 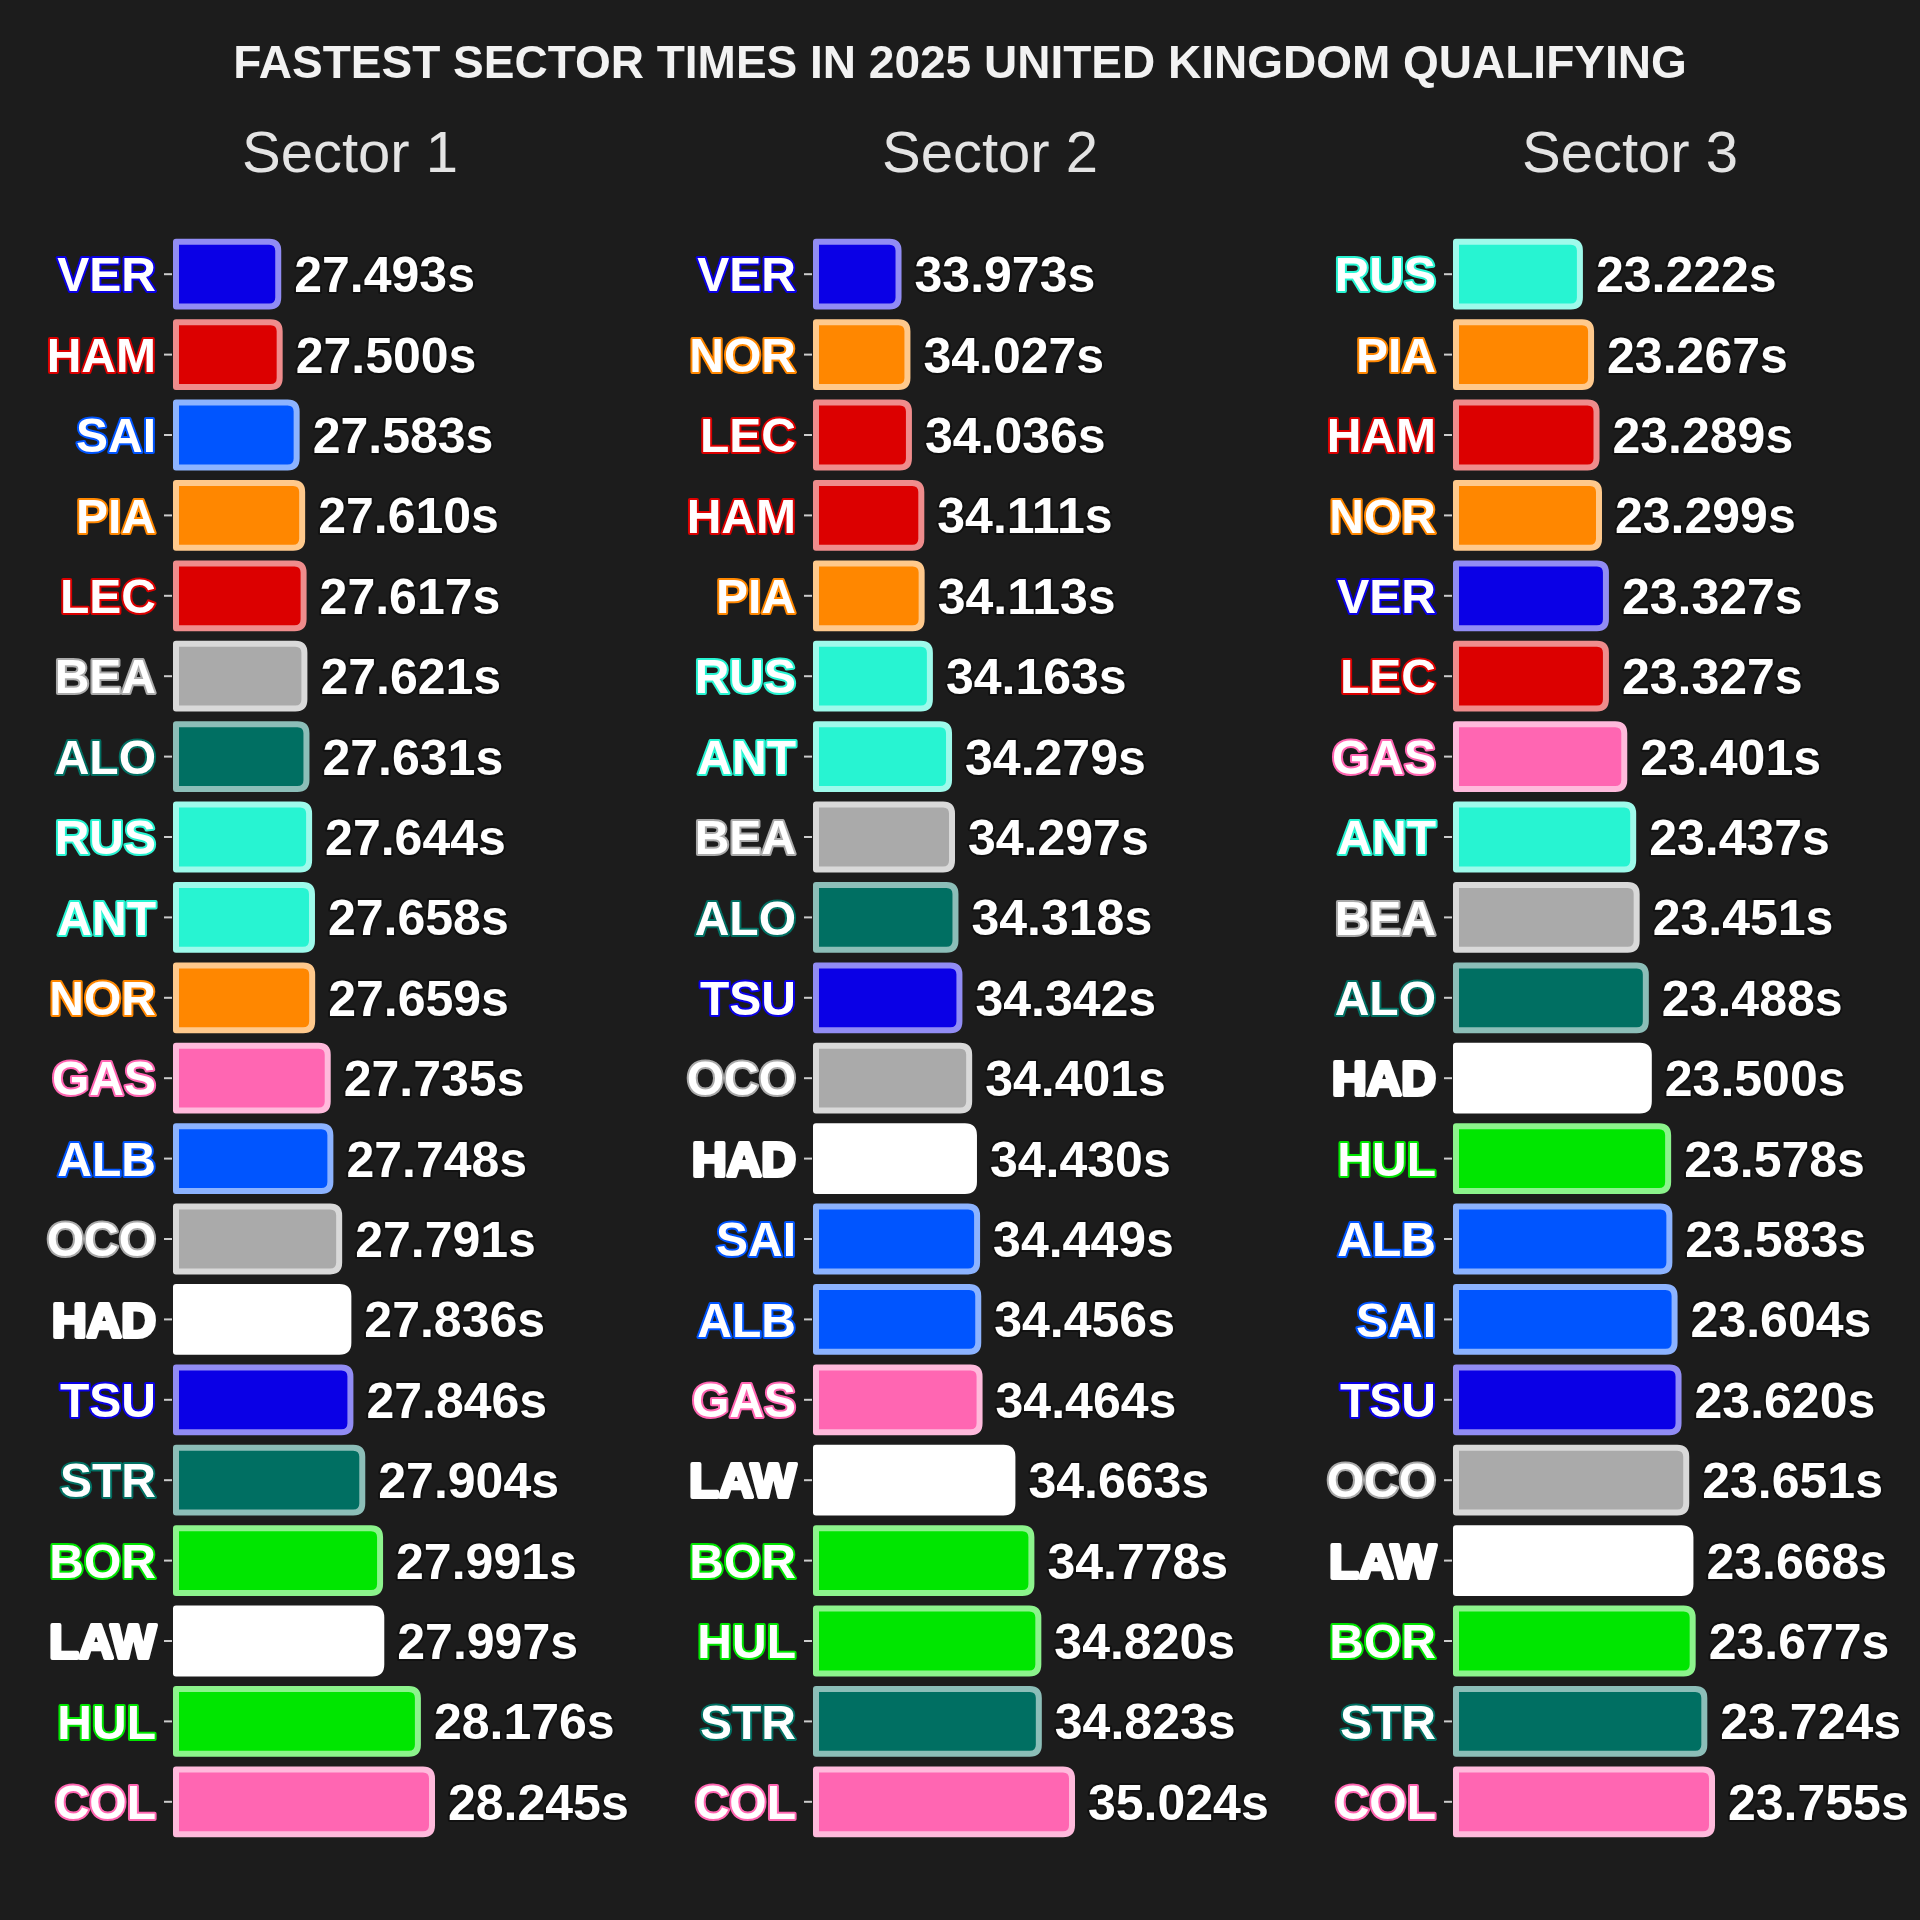 I want to click on chart-title: Sector 1, so click(x=350, y=151).